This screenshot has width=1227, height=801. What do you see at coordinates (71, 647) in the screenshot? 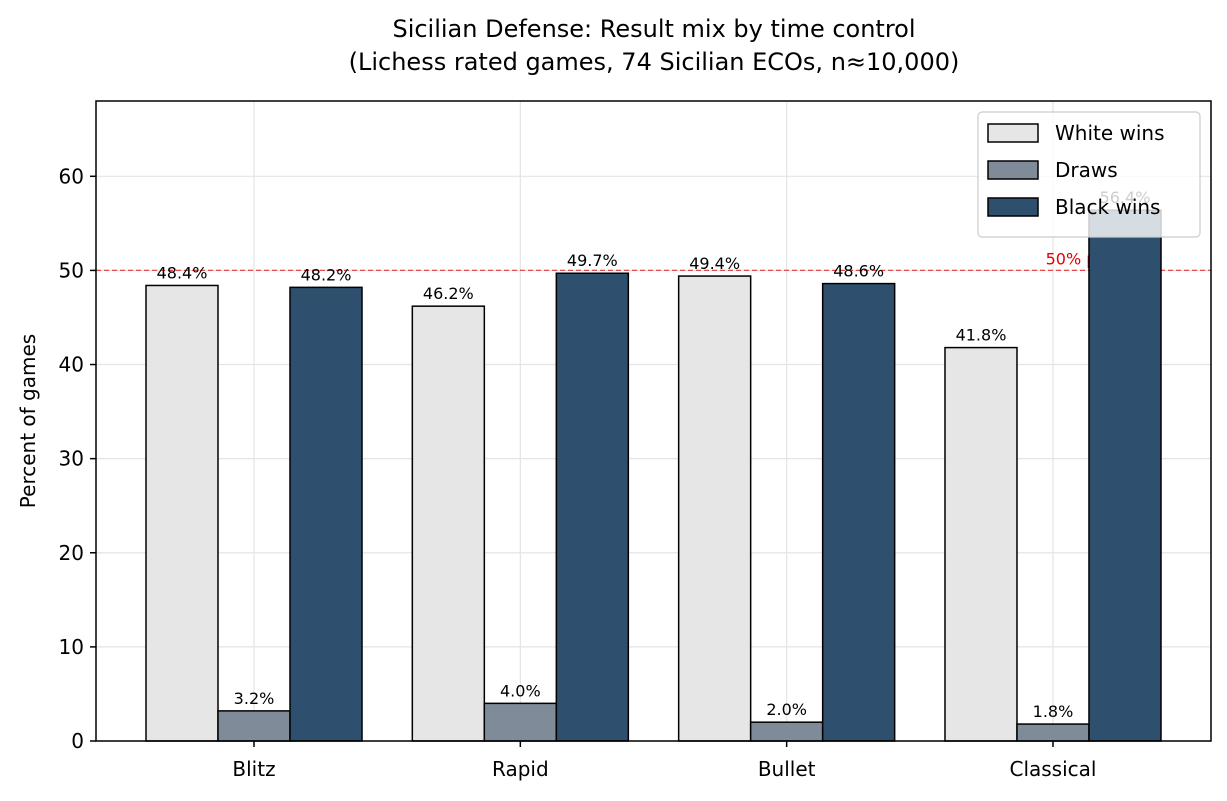
I see `y-tick-label: 10` at bounding box center [71, 647].